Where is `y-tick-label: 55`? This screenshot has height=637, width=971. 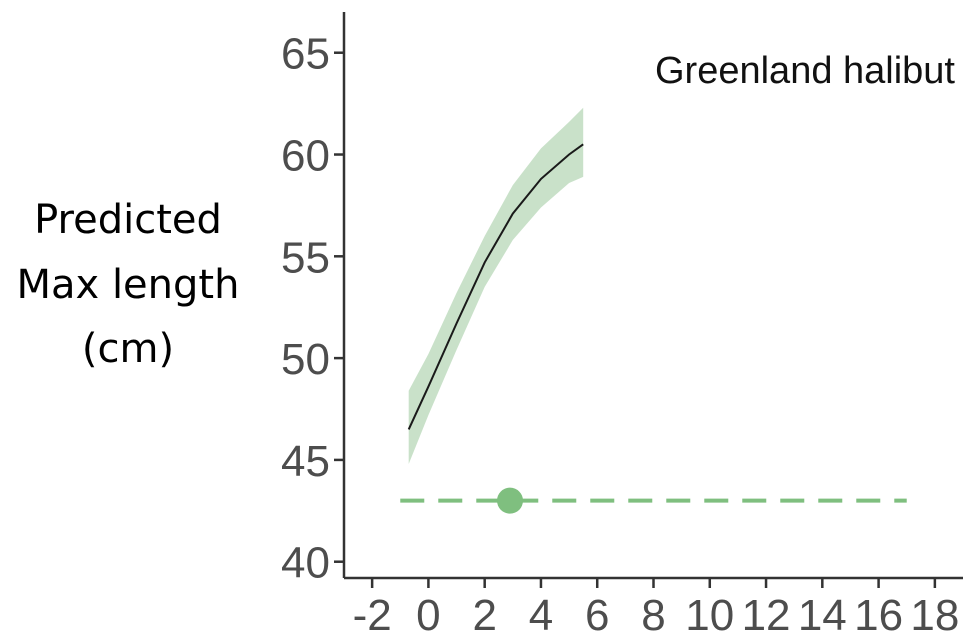
y-tick-label: 55 is located at coordinates (305, 257).